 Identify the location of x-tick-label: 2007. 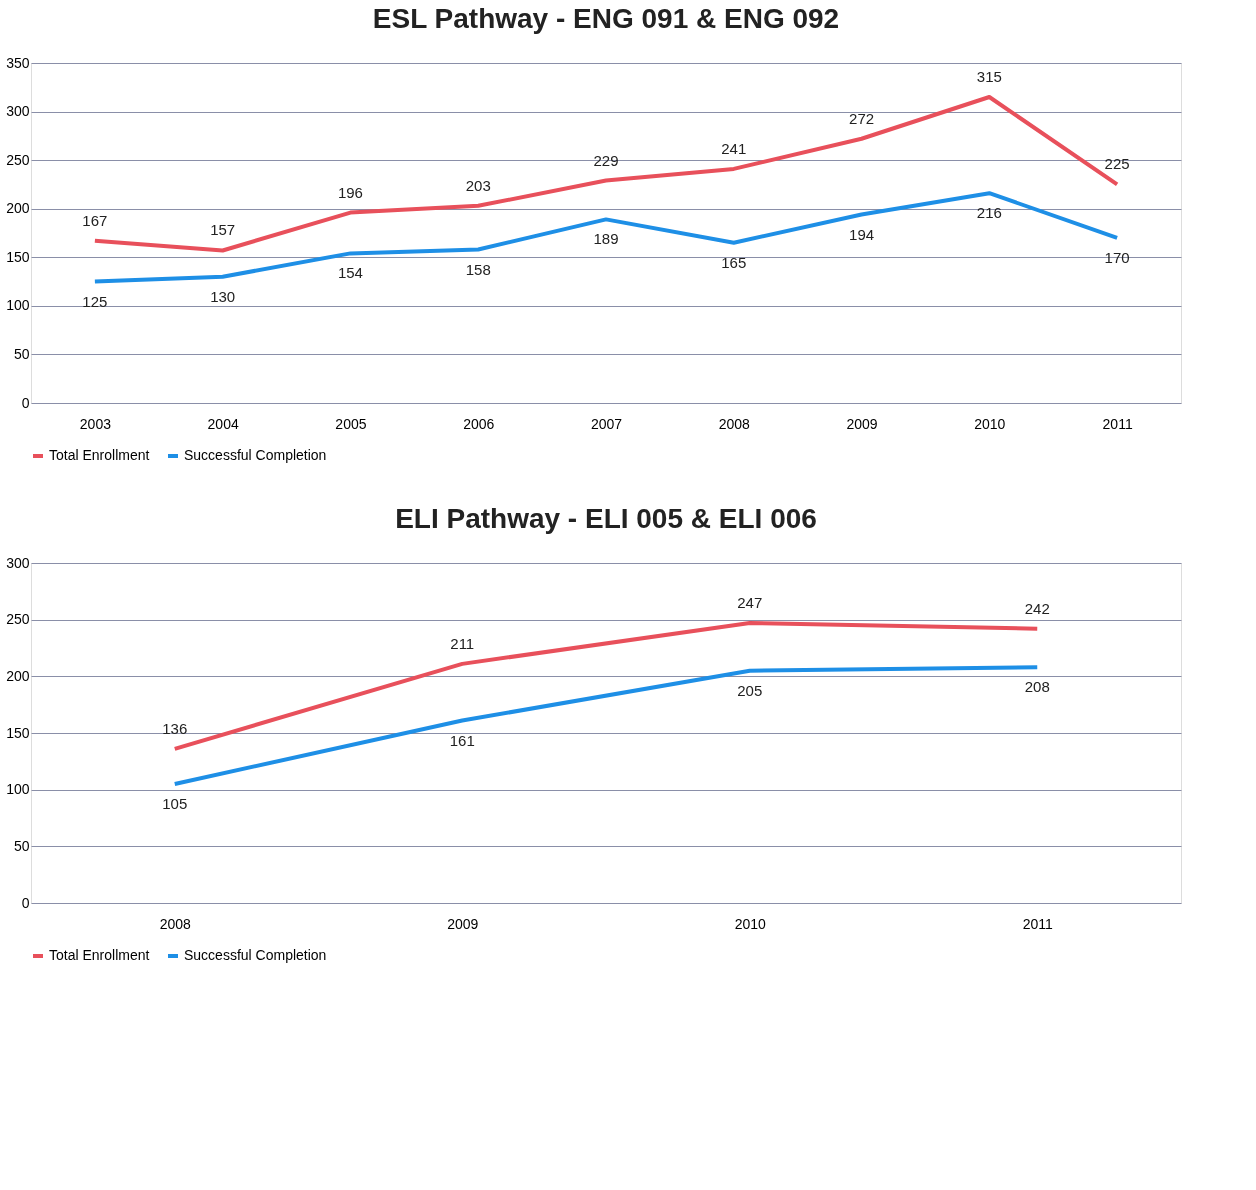
(606, 423).